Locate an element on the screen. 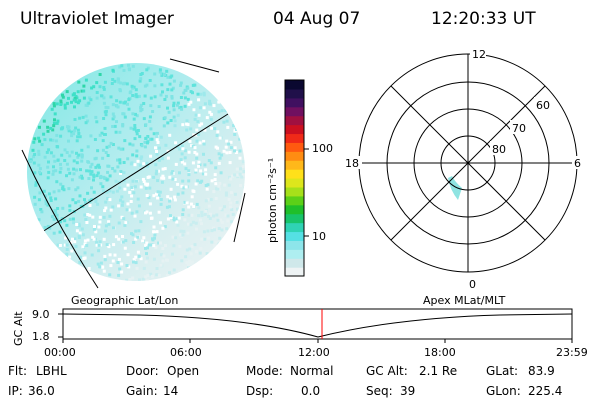 The height and width of the screenshot is (400, 600). gcalt-value: 2.1 Re is located at coordinates (438, 371).